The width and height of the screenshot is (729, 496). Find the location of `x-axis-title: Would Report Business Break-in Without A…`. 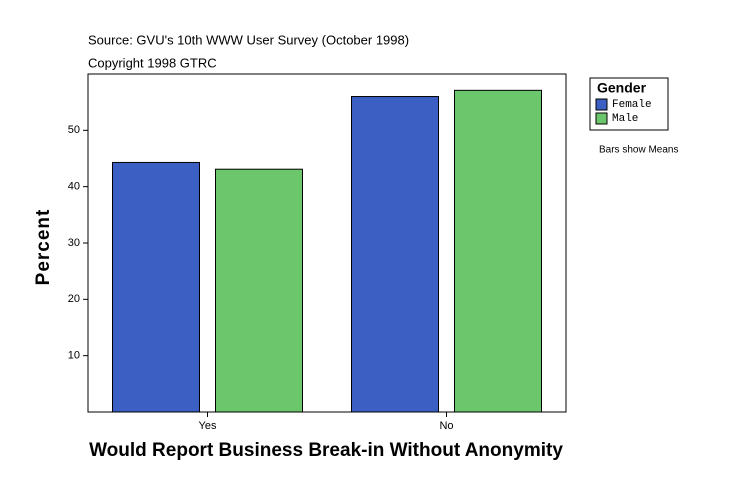

x-axis-title: Would Report Business Break-in Without A… is located at coordinates (326, 450).